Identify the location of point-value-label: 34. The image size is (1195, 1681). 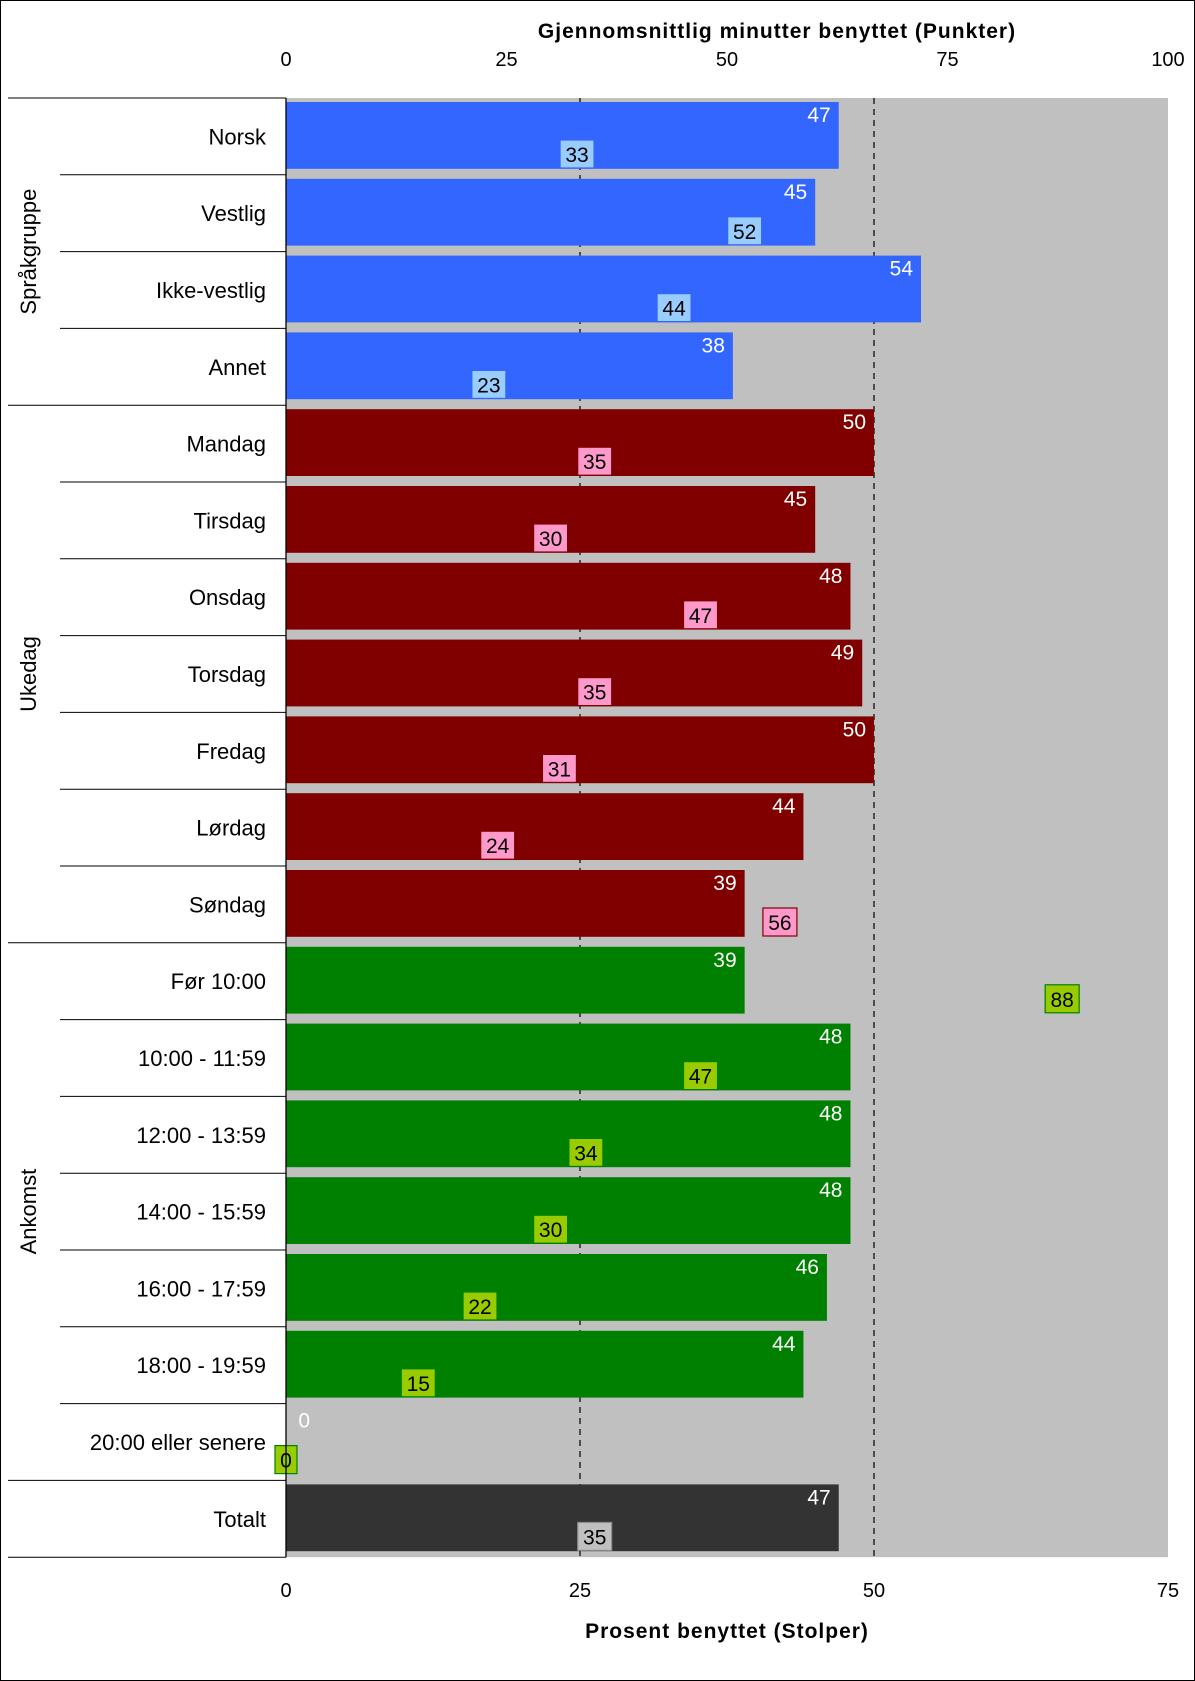
(586, 1153).